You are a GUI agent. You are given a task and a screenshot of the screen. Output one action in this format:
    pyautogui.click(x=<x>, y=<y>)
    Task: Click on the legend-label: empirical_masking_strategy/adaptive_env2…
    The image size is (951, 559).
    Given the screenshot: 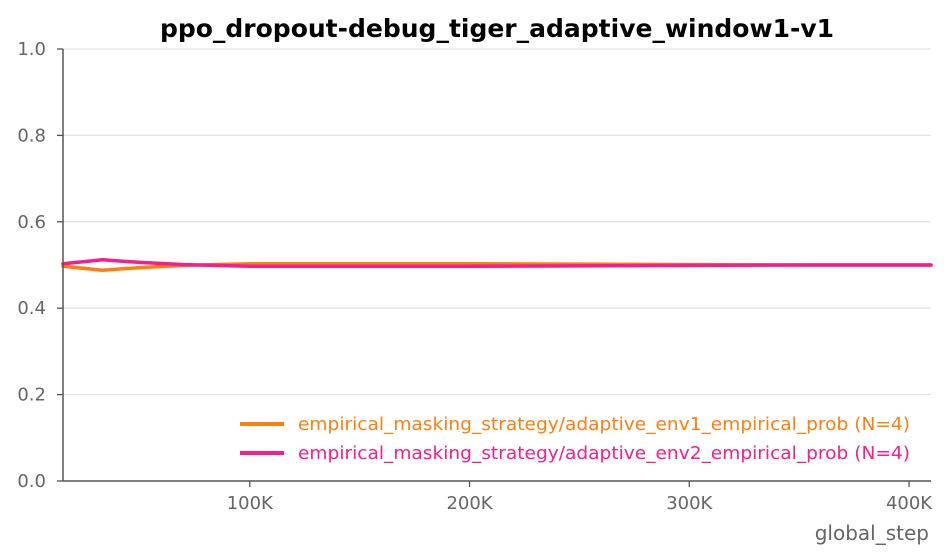 What is the action you would take?
    pyautogui.click(x=604, y=453)
    